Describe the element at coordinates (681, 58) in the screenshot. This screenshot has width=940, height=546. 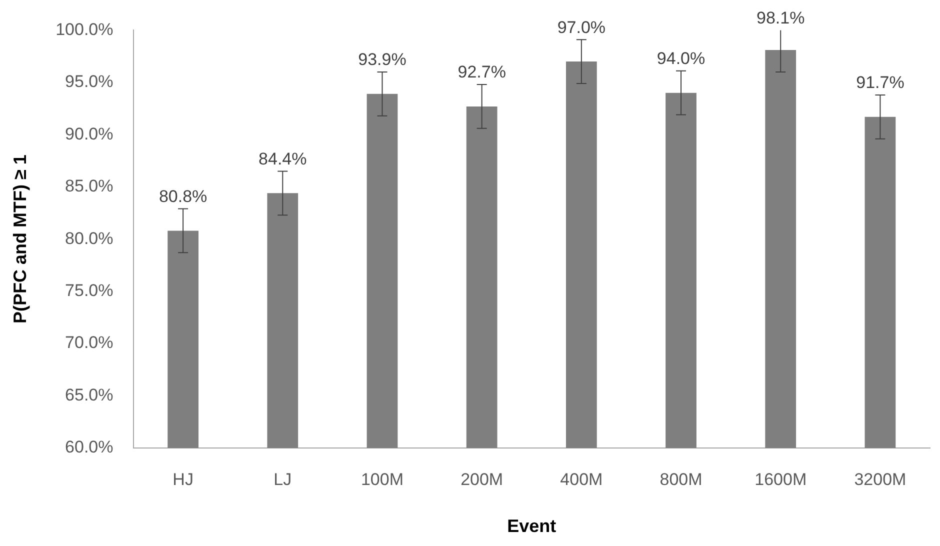
I see `data-label: 94.0%` at that location.